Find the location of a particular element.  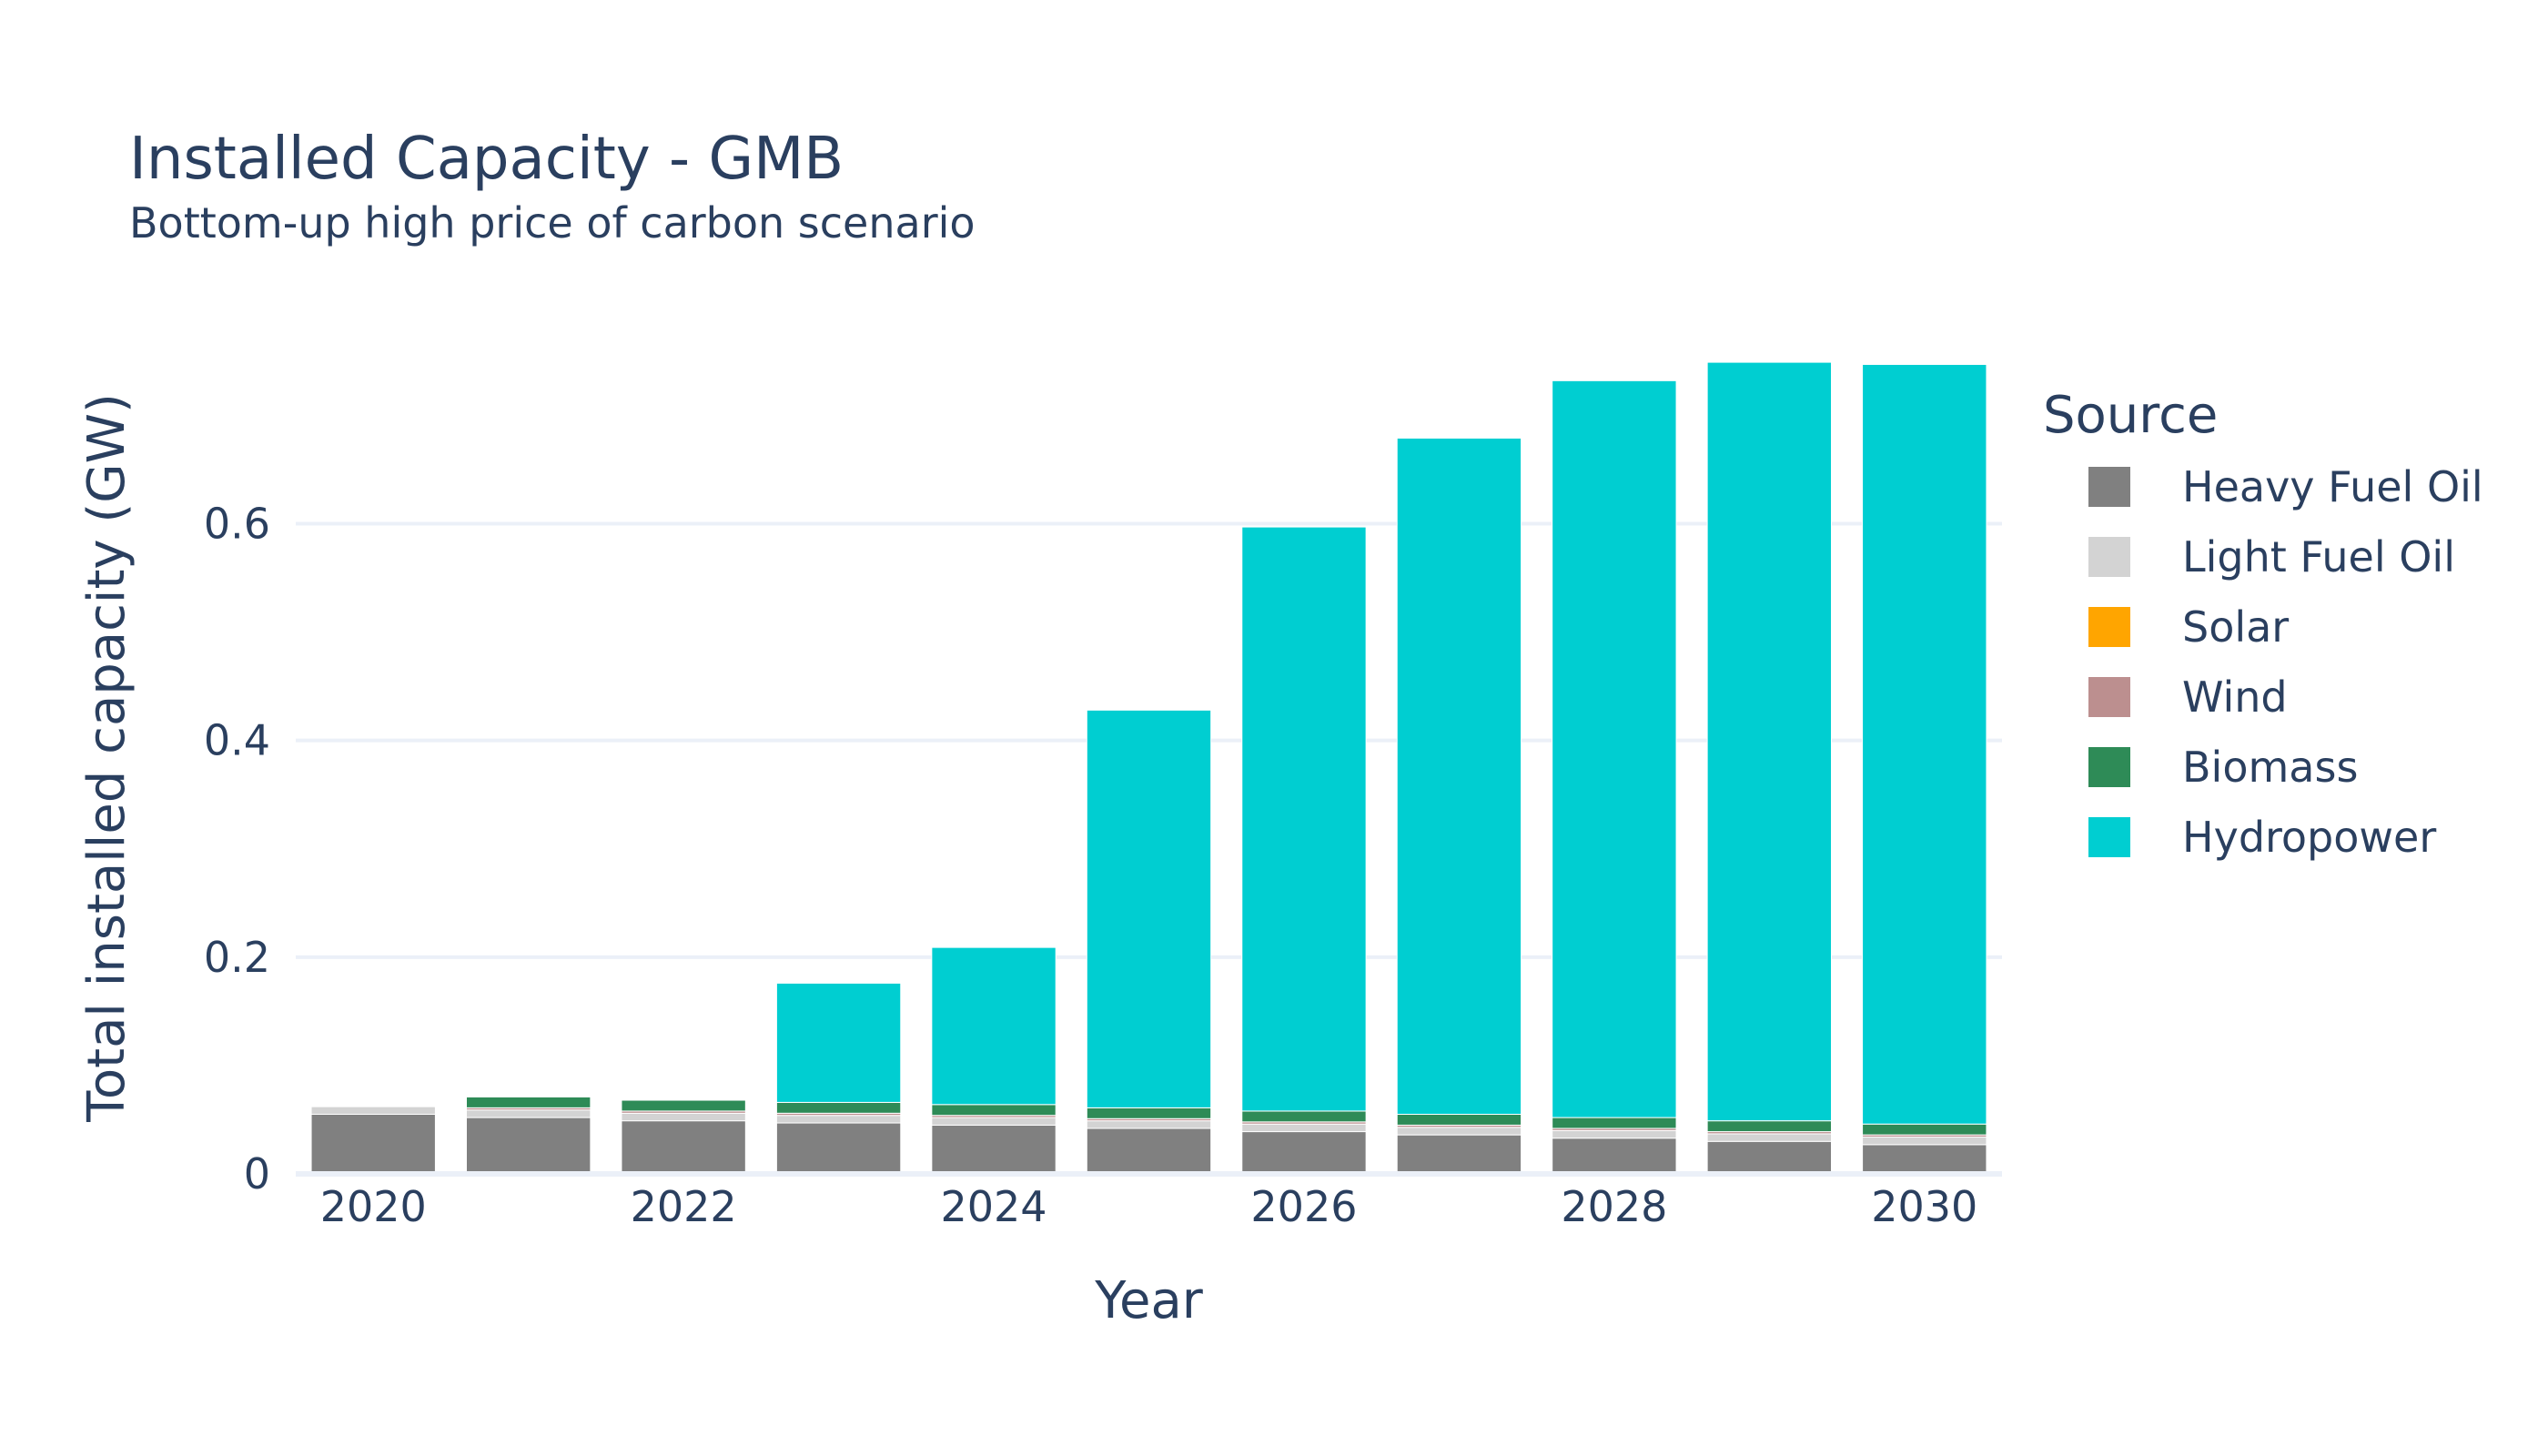

x-tick-label: 2022 is located at coordinates (684, 1206).